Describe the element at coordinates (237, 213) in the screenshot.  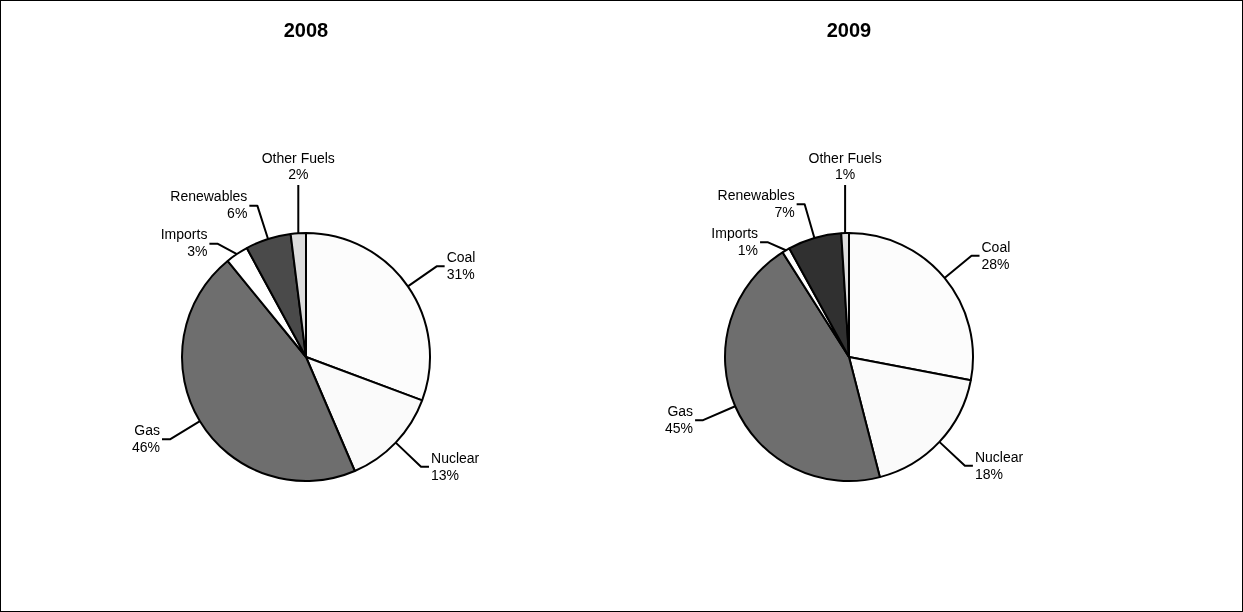
I see `data-label: 6%` at that location.